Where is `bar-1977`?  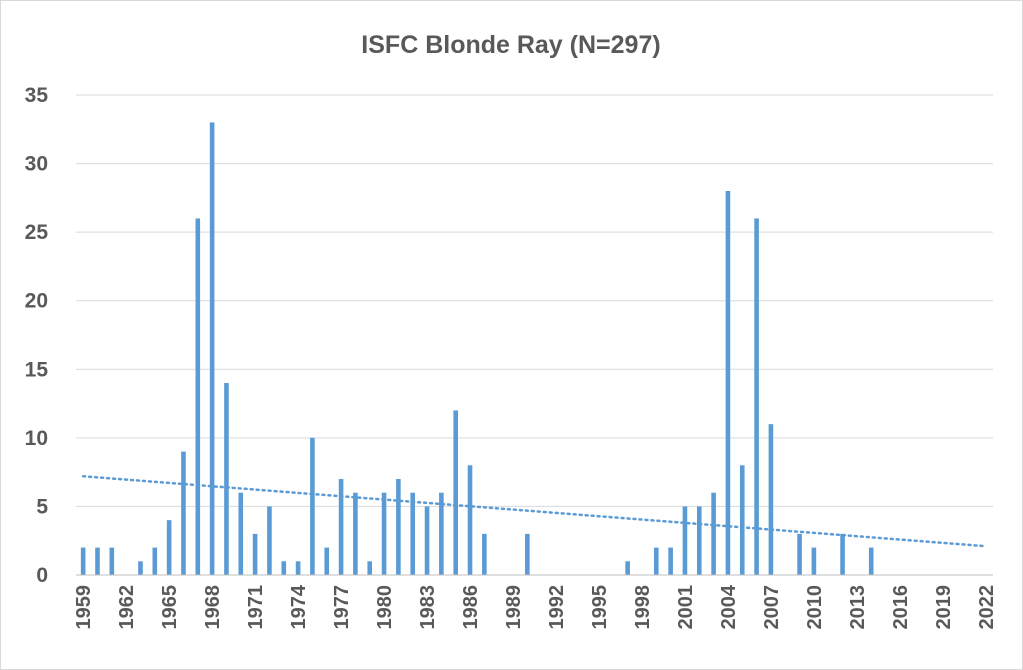
bar-1977 is located at coordinates (341, 527).